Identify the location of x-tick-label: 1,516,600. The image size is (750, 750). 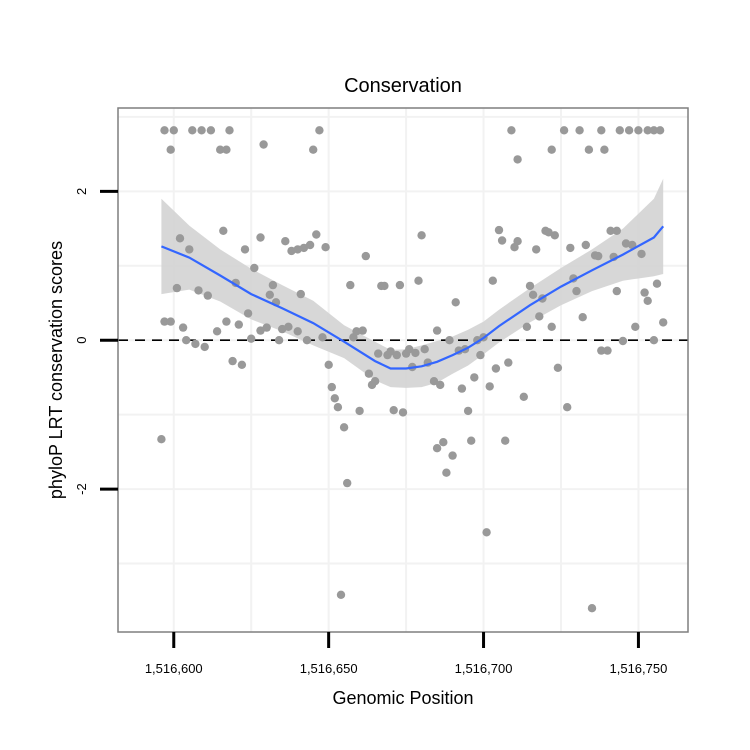
(174, 668).